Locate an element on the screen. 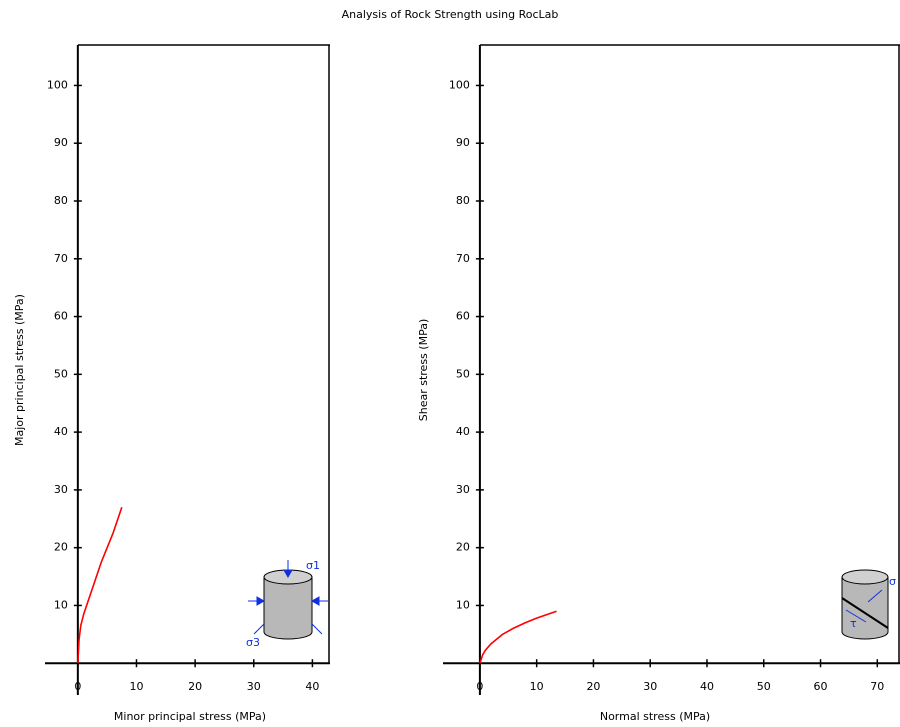  icon-label: τ is located at coordinates (853, 623).